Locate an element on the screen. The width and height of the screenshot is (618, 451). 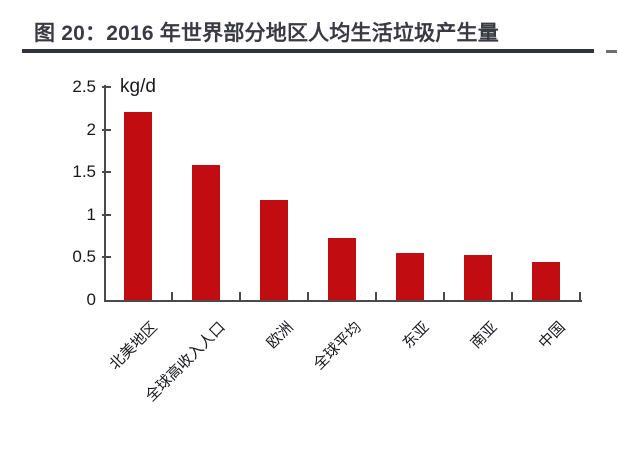
y-axis-tick-label: 1.5 is located at coordinates (84, 172).